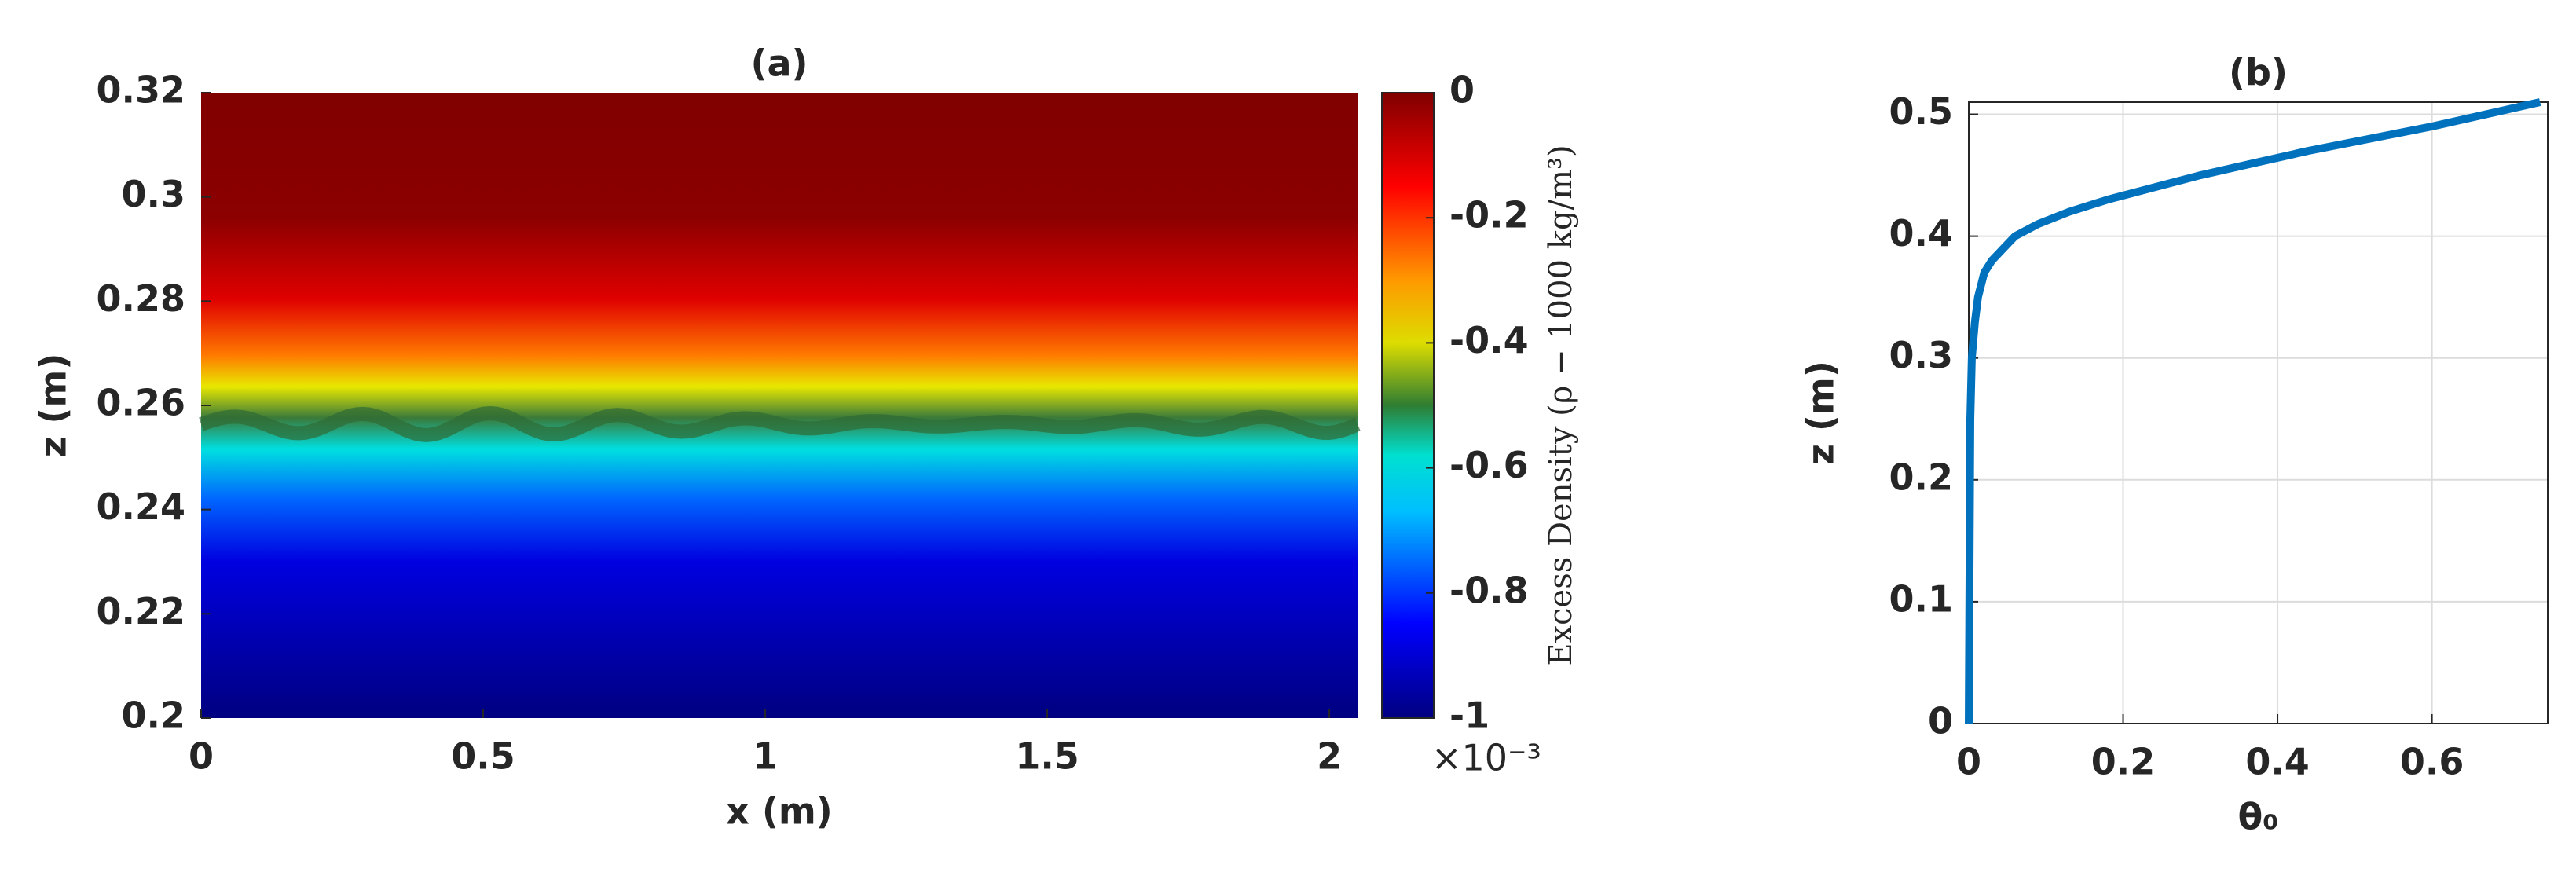  Describe the element at coordinates (1941, 721) in the screenshot. I see `y-tick-label: 0` at that location.